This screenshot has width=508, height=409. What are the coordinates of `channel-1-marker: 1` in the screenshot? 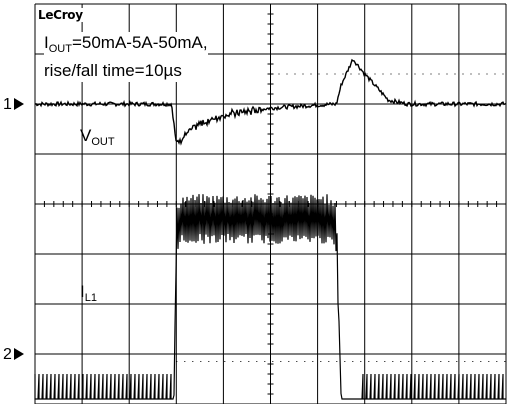 It's located at (13, 105).